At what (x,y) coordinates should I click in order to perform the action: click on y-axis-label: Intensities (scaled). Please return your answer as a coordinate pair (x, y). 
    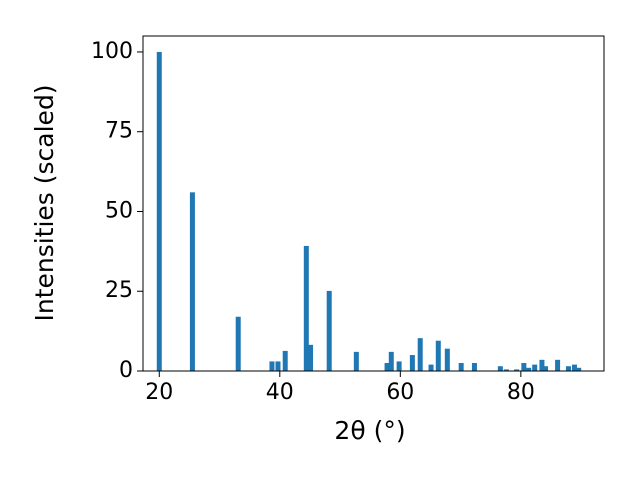
    Looking at the image, I should click on (44, 202).